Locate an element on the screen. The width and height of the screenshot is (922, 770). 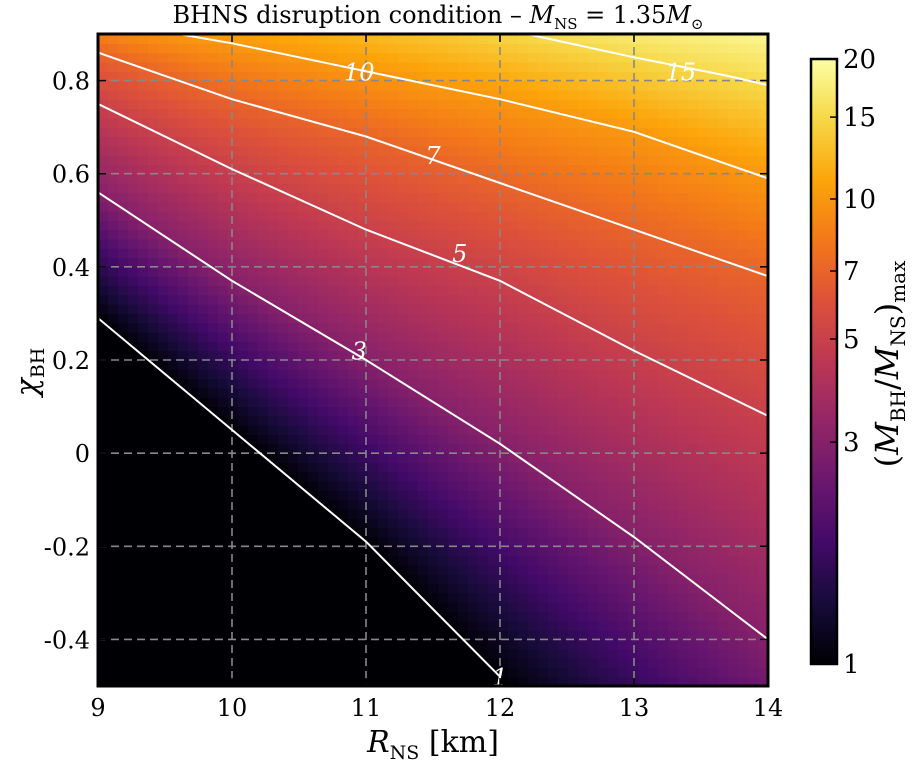
contour-label-10: 10 is located at coordinates (359, 72).